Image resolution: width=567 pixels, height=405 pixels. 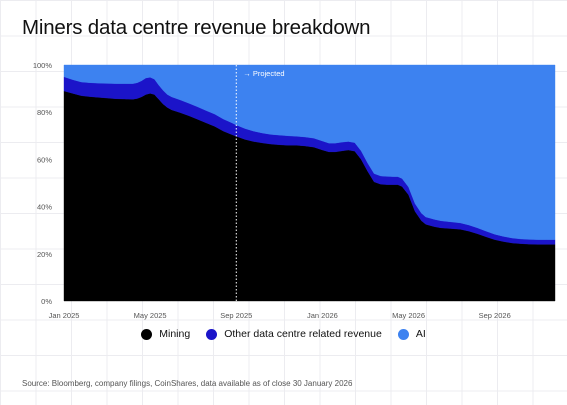 What do you see at coordinates (196, 27) in the screenshot?
I see `chart-title: Miners data centre revenue breakdown` at bounding box center [196, 27].